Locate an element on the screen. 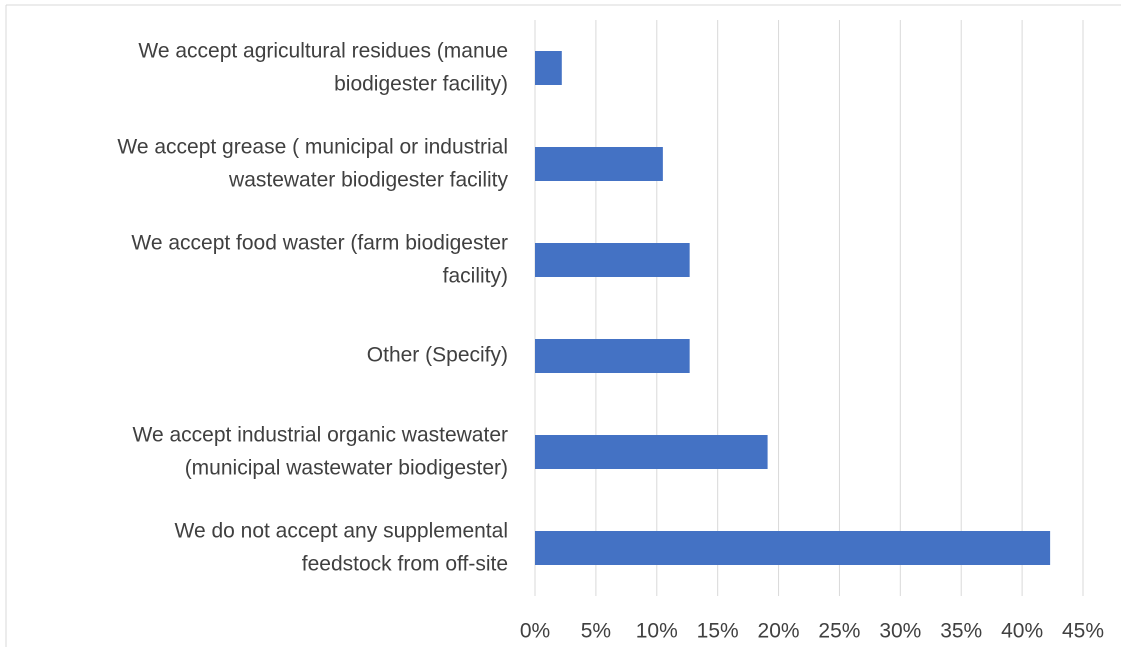 This screenshot has width=1121, height=652. x-tick-label: 5% is located at coordinates (596, 631).